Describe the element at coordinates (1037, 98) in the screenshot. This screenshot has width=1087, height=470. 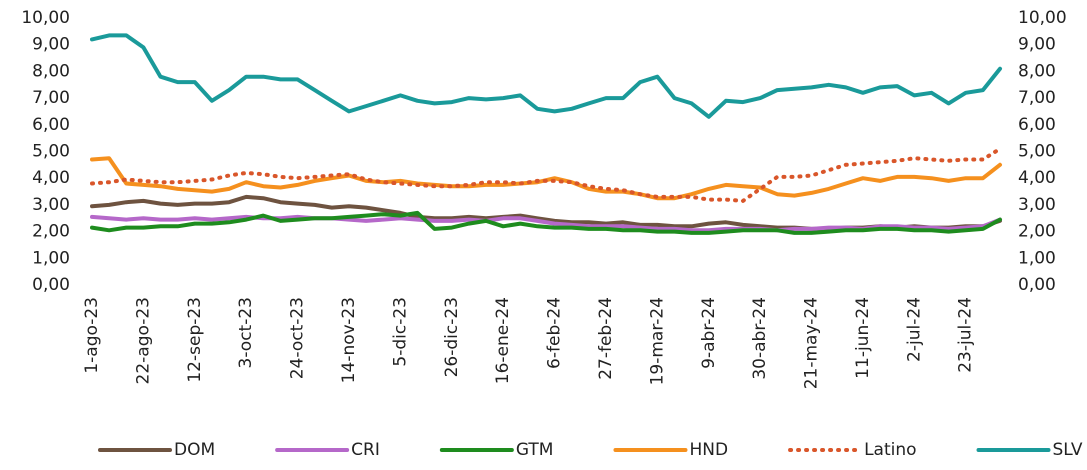
I see `y2-tick-label: 7,00` at that location.